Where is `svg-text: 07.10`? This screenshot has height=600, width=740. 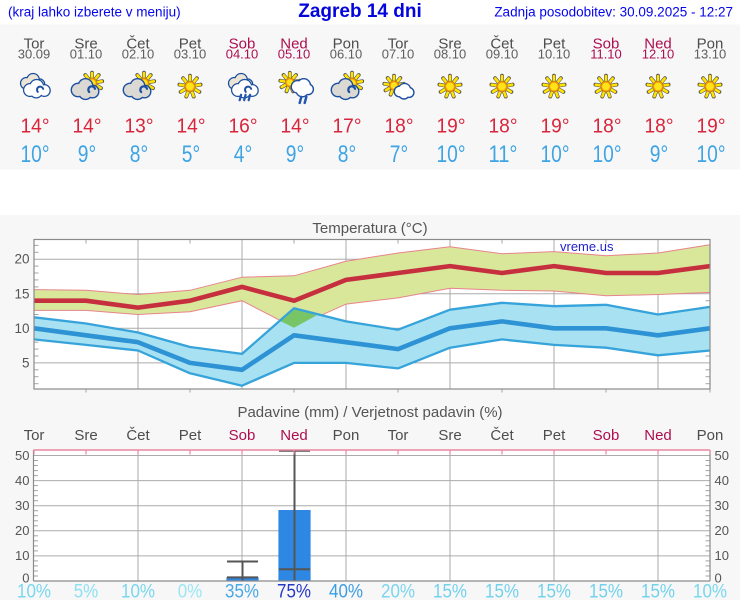 svg-text: 07.10 is located at coordinates (398, 53).